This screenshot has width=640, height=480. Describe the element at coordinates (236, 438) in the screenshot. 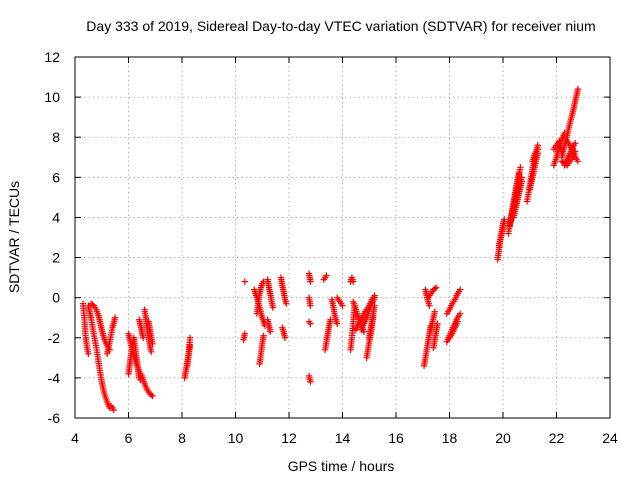

I see `x-tick-label: 10` at that location.